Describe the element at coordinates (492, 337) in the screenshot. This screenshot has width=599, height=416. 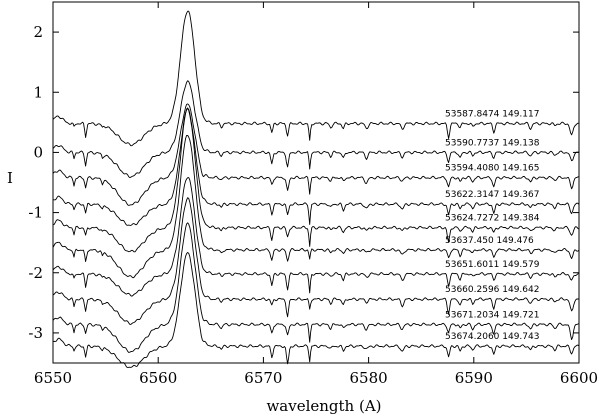
I see `series-label: 53674.2060 149.743` at that location.